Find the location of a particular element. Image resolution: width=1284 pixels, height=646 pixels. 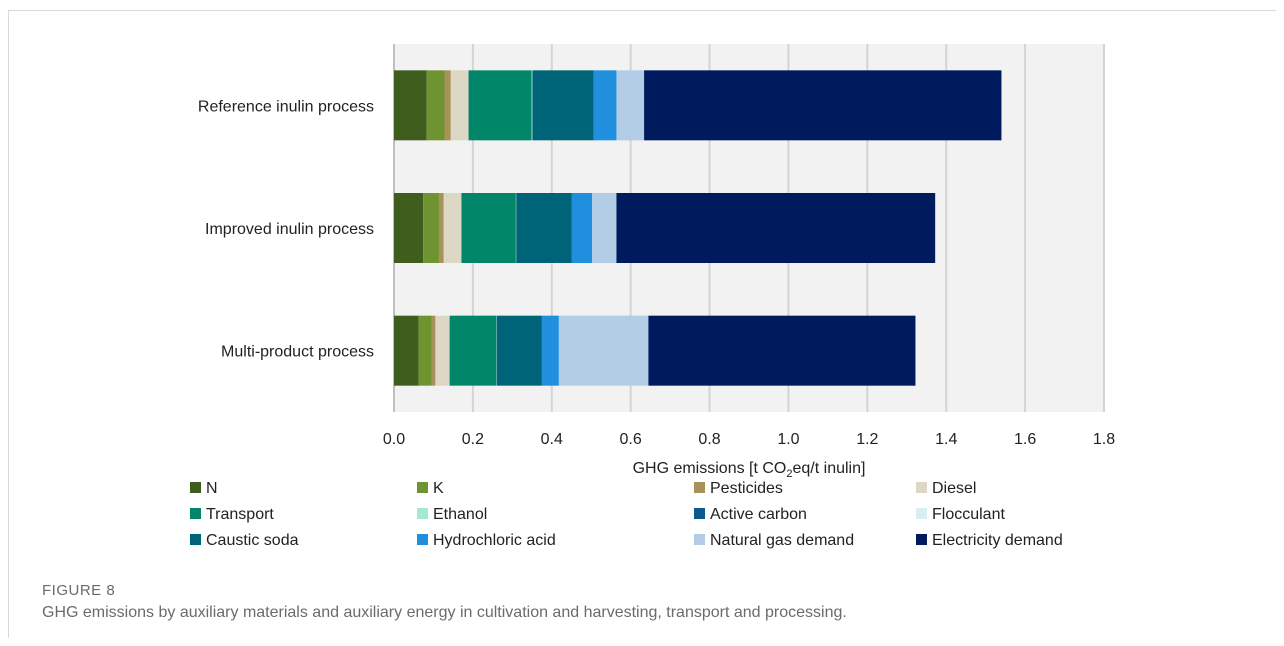

x-tick-label: 0.4 is located at coordinates (552, 439).